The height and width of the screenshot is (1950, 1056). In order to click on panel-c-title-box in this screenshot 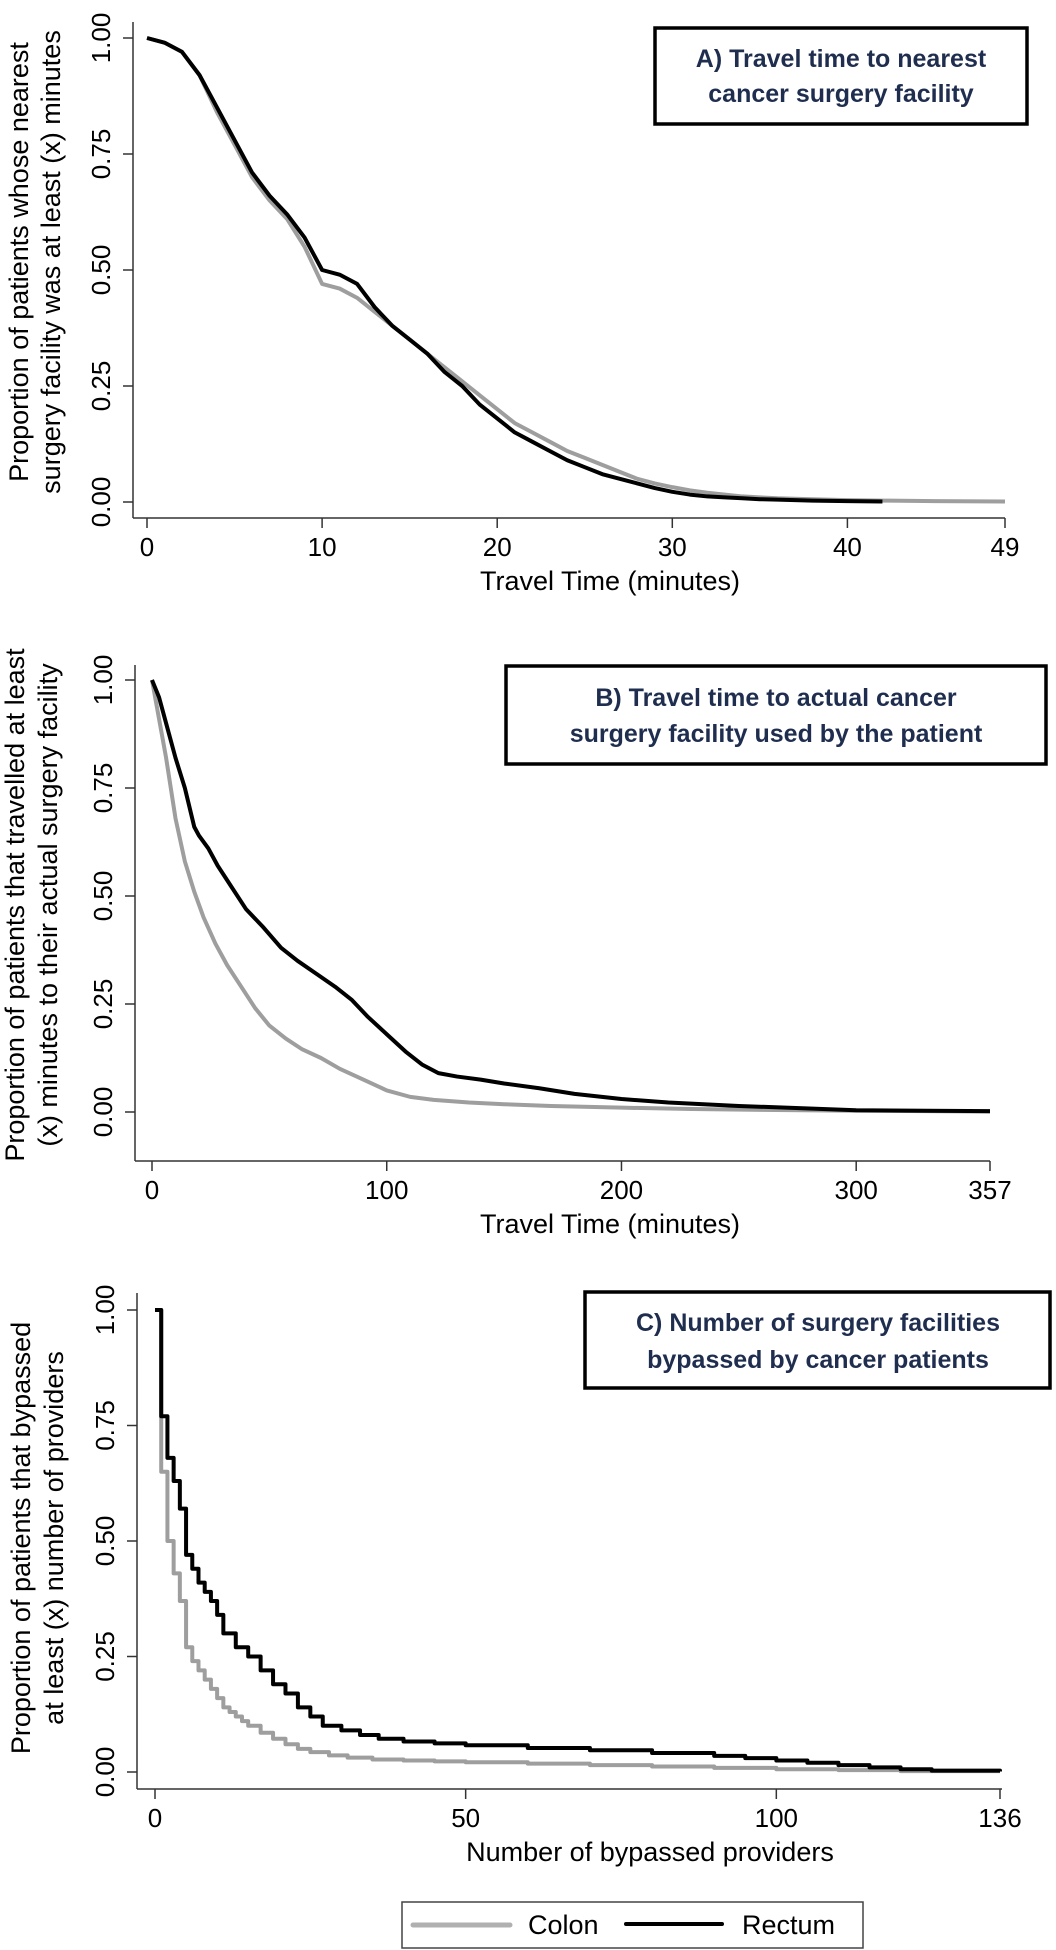, I will do `click(817, 1340)`.